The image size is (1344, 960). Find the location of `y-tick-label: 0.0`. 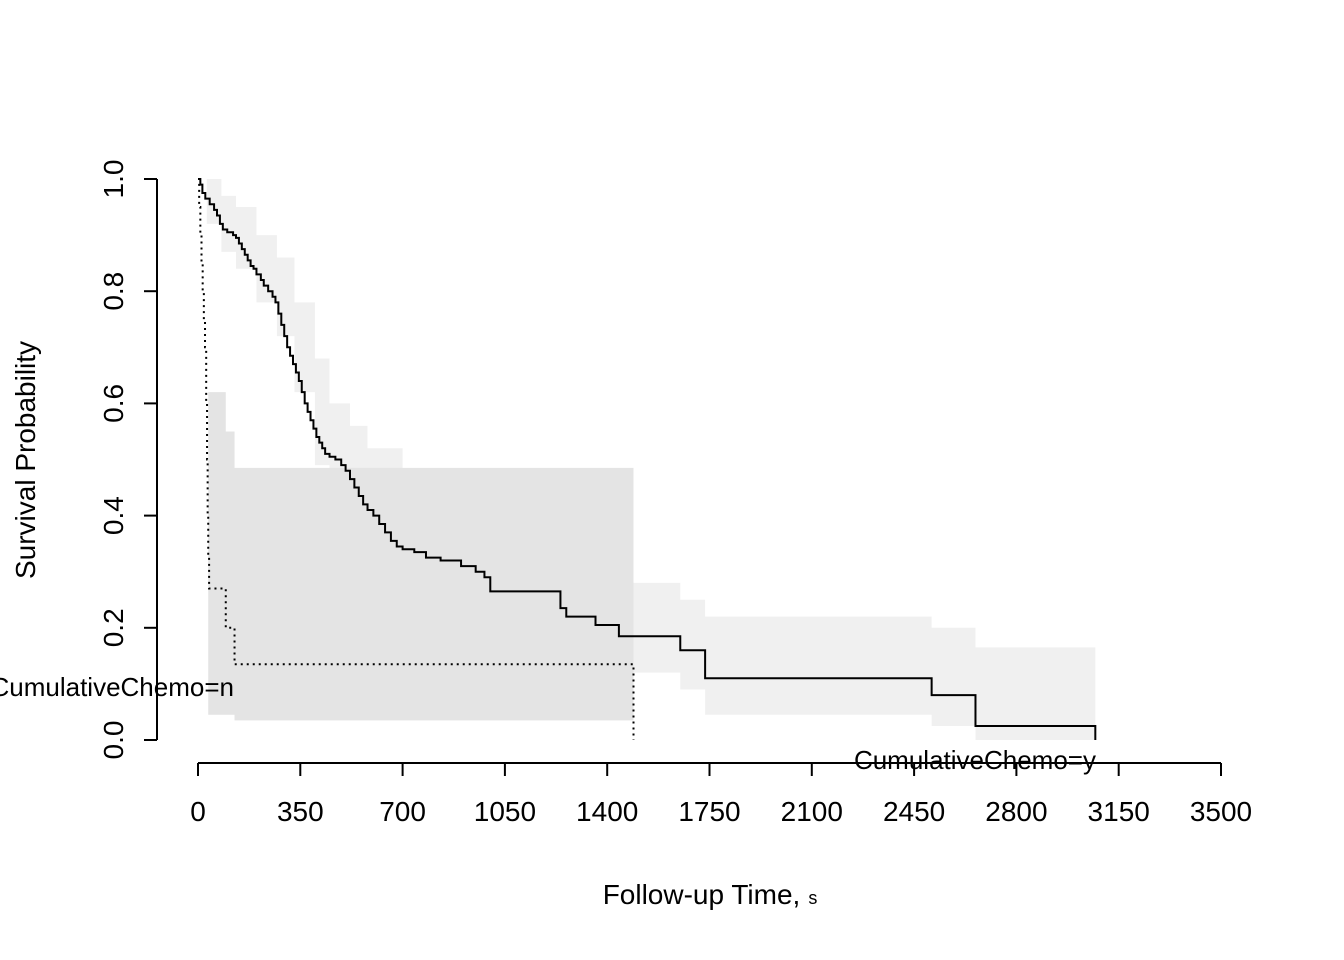

y-tick-label: 0.0 is located at coordinates (113, 740).